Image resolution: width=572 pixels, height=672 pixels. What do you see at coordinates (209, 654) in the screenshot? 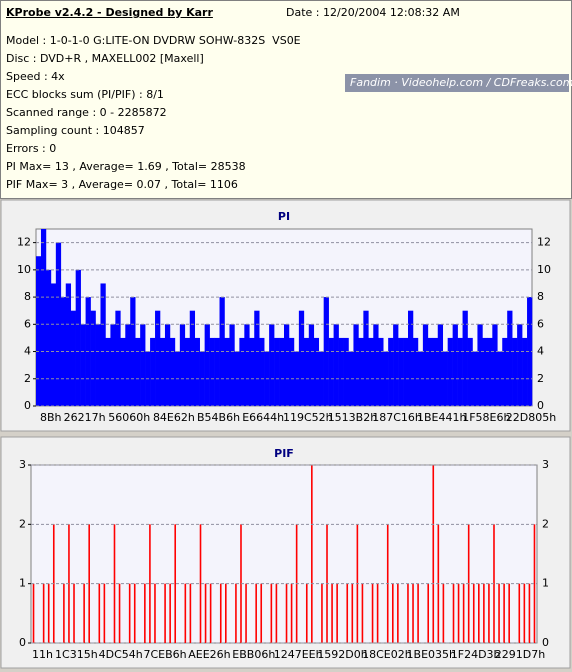
I see `x-tick-label: AEE26h` at bounding box center [209, 654].